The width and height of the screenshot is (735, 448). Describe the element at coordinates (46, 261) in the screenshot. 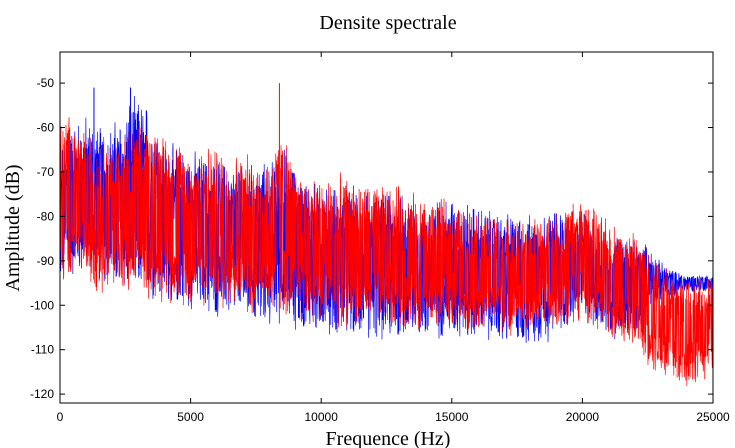

I see `y-tick-label: -90` at that location.